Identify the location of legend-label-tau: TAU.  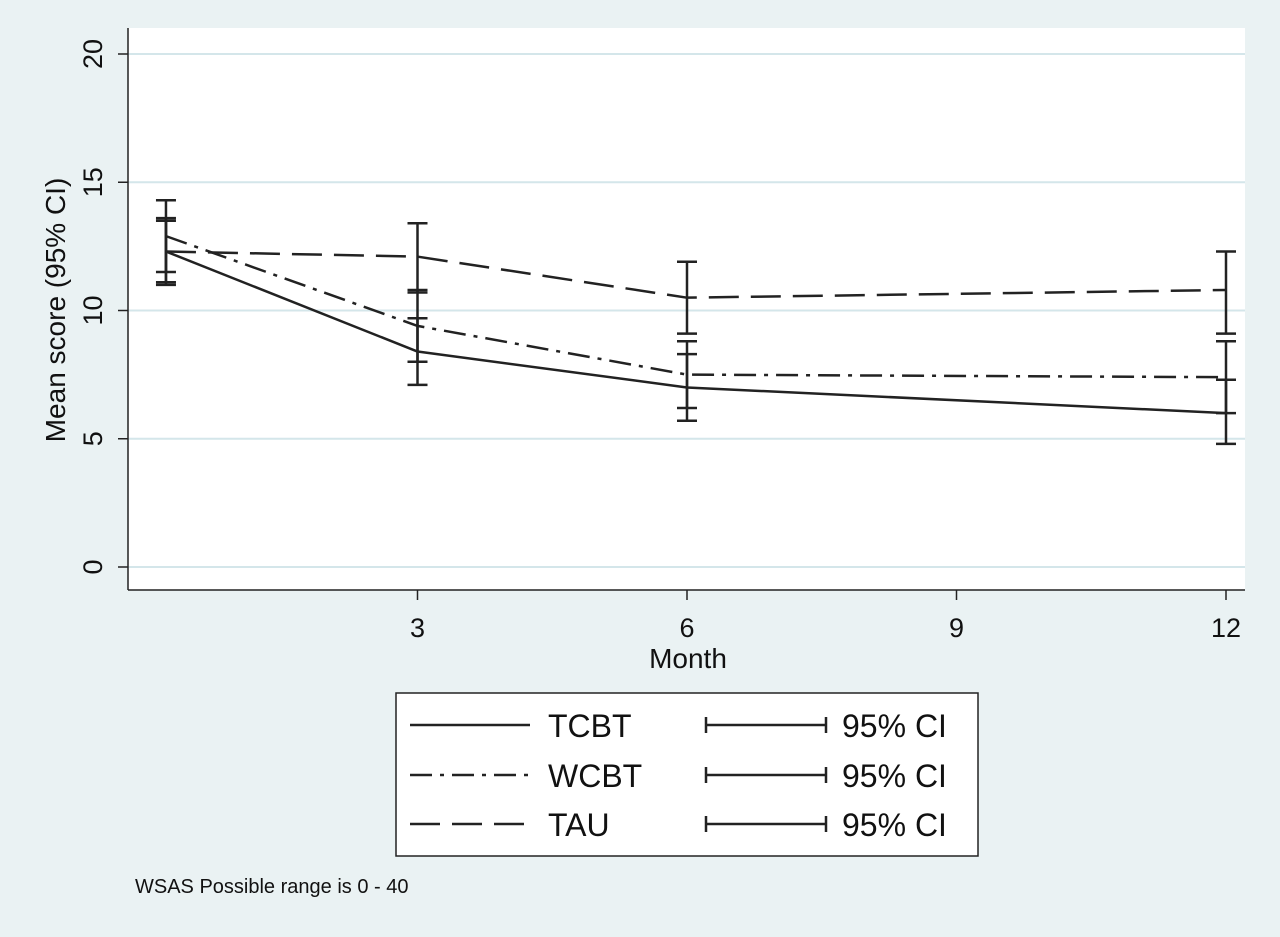
(579, 825).